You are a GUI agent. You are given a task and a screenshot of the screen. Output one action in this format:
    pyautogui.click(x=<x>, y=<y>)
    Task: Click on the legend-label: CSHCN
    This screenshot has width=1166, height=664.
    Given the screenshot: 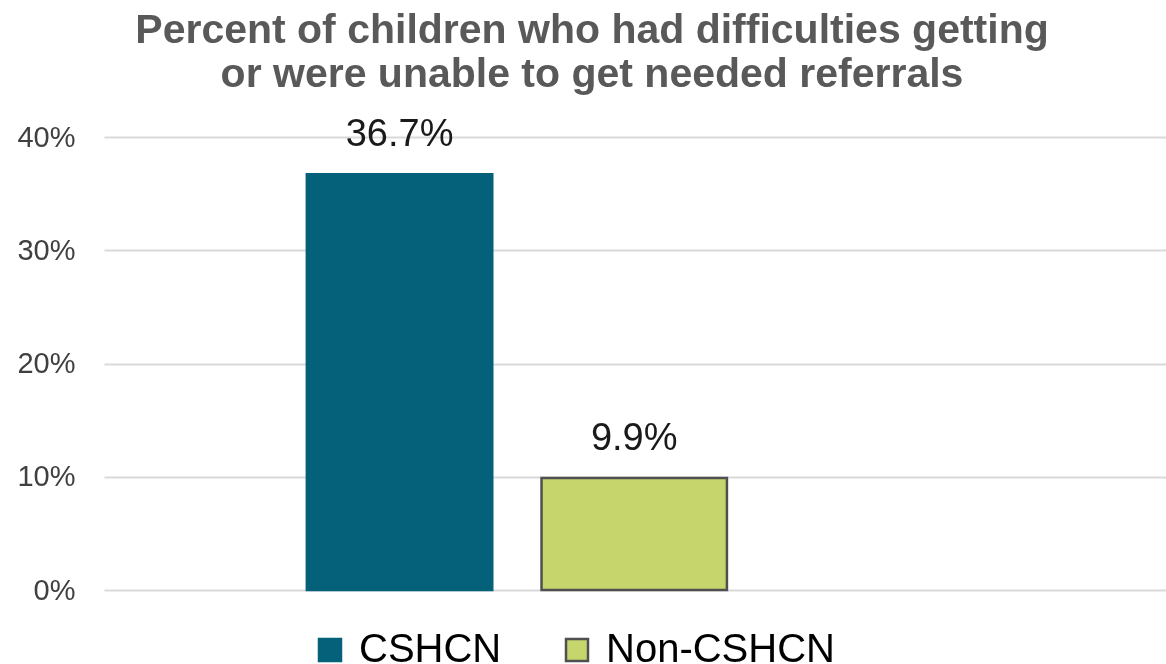 What is the action you would take?
    pyautogui.click(x=430, y=645)
    